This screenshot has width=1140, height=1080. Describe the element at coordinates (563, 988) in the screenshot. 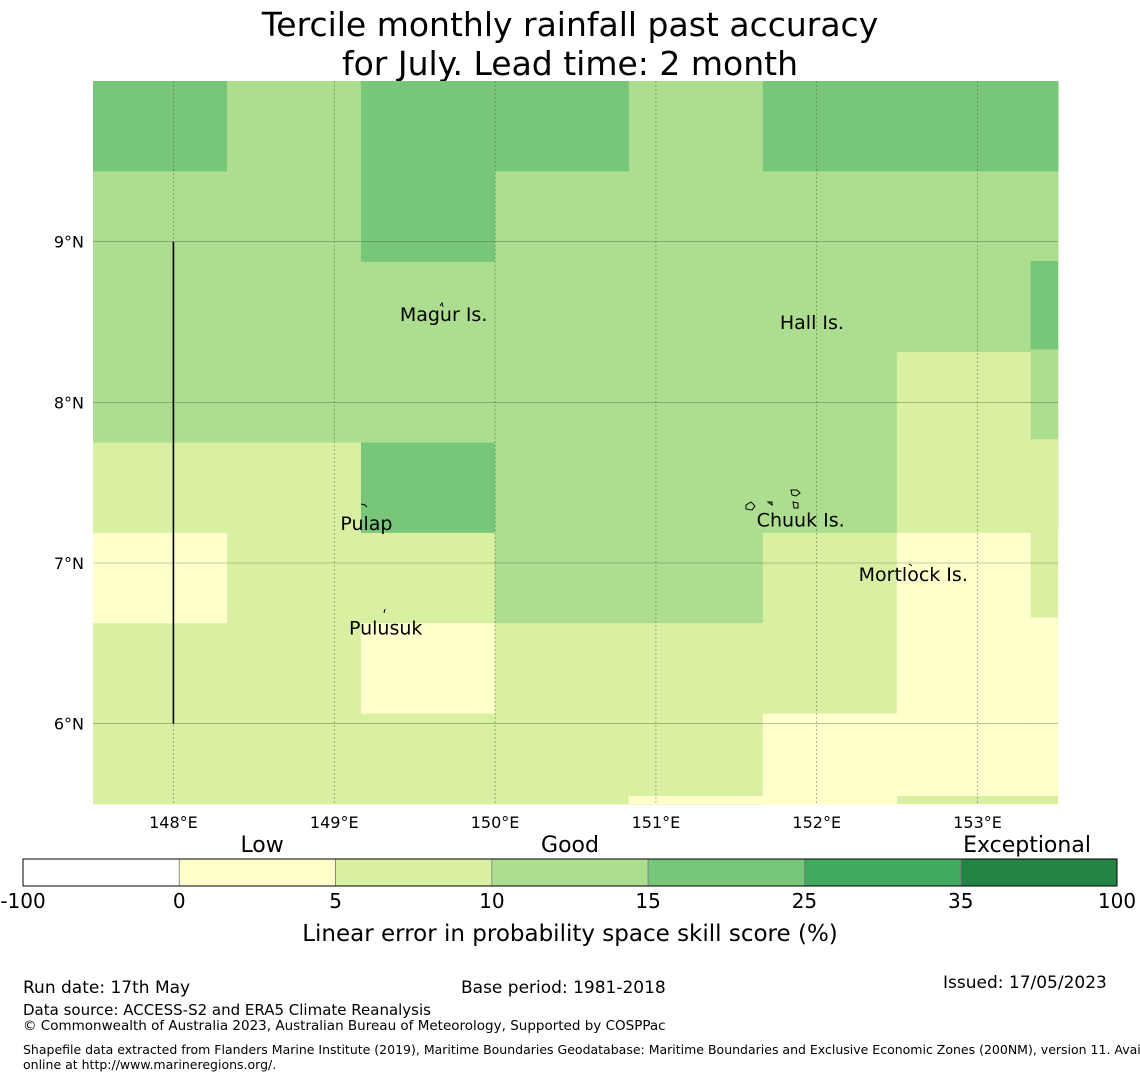

I see `base-period: Base period: 1981-2018` at that location.